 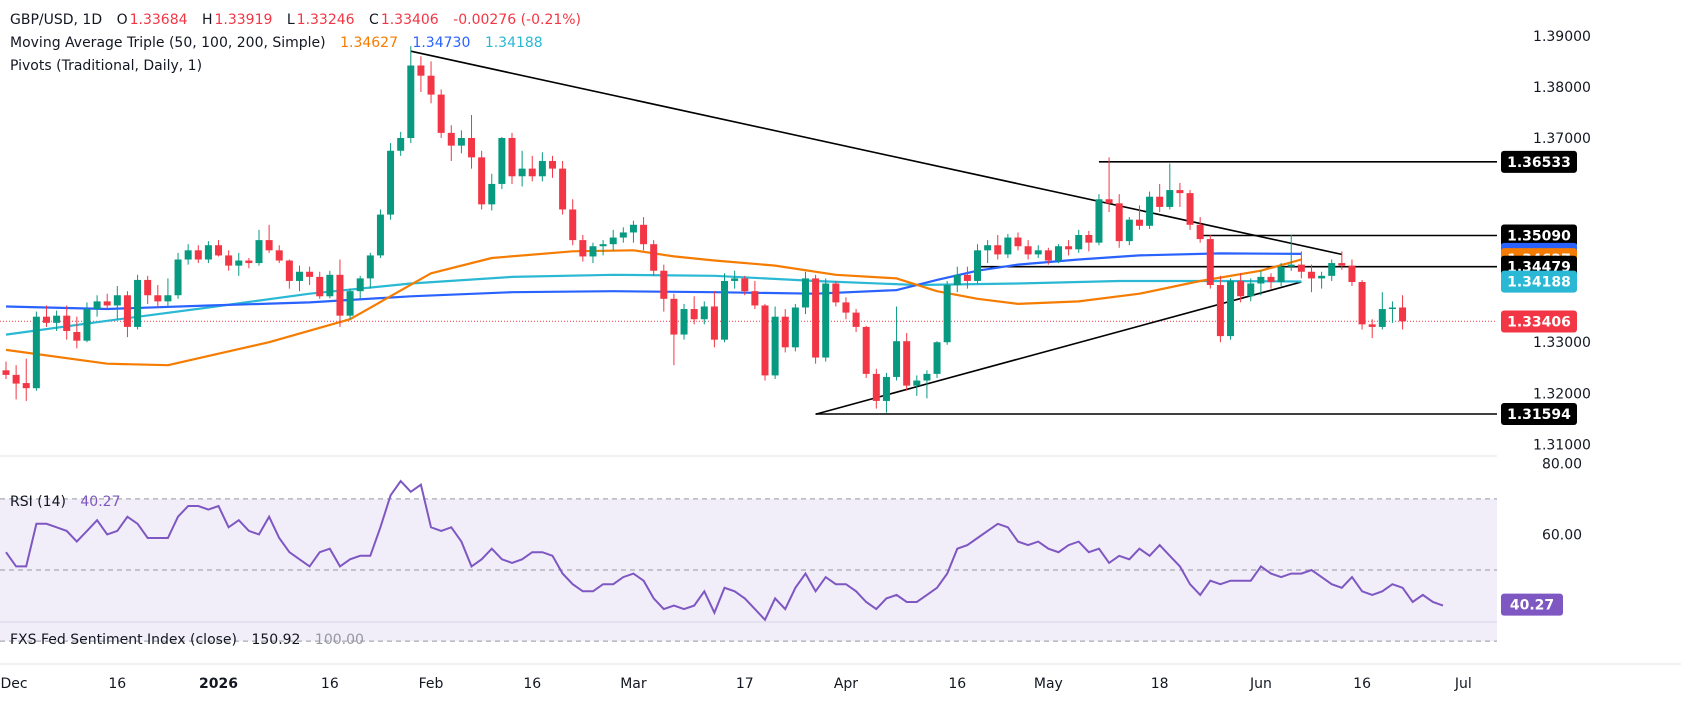 What do you see at coordinates (66, 502) in the screenshot?
I see `rsi-legend: RSI (14) 40.27` at bounding box center [66, 502].